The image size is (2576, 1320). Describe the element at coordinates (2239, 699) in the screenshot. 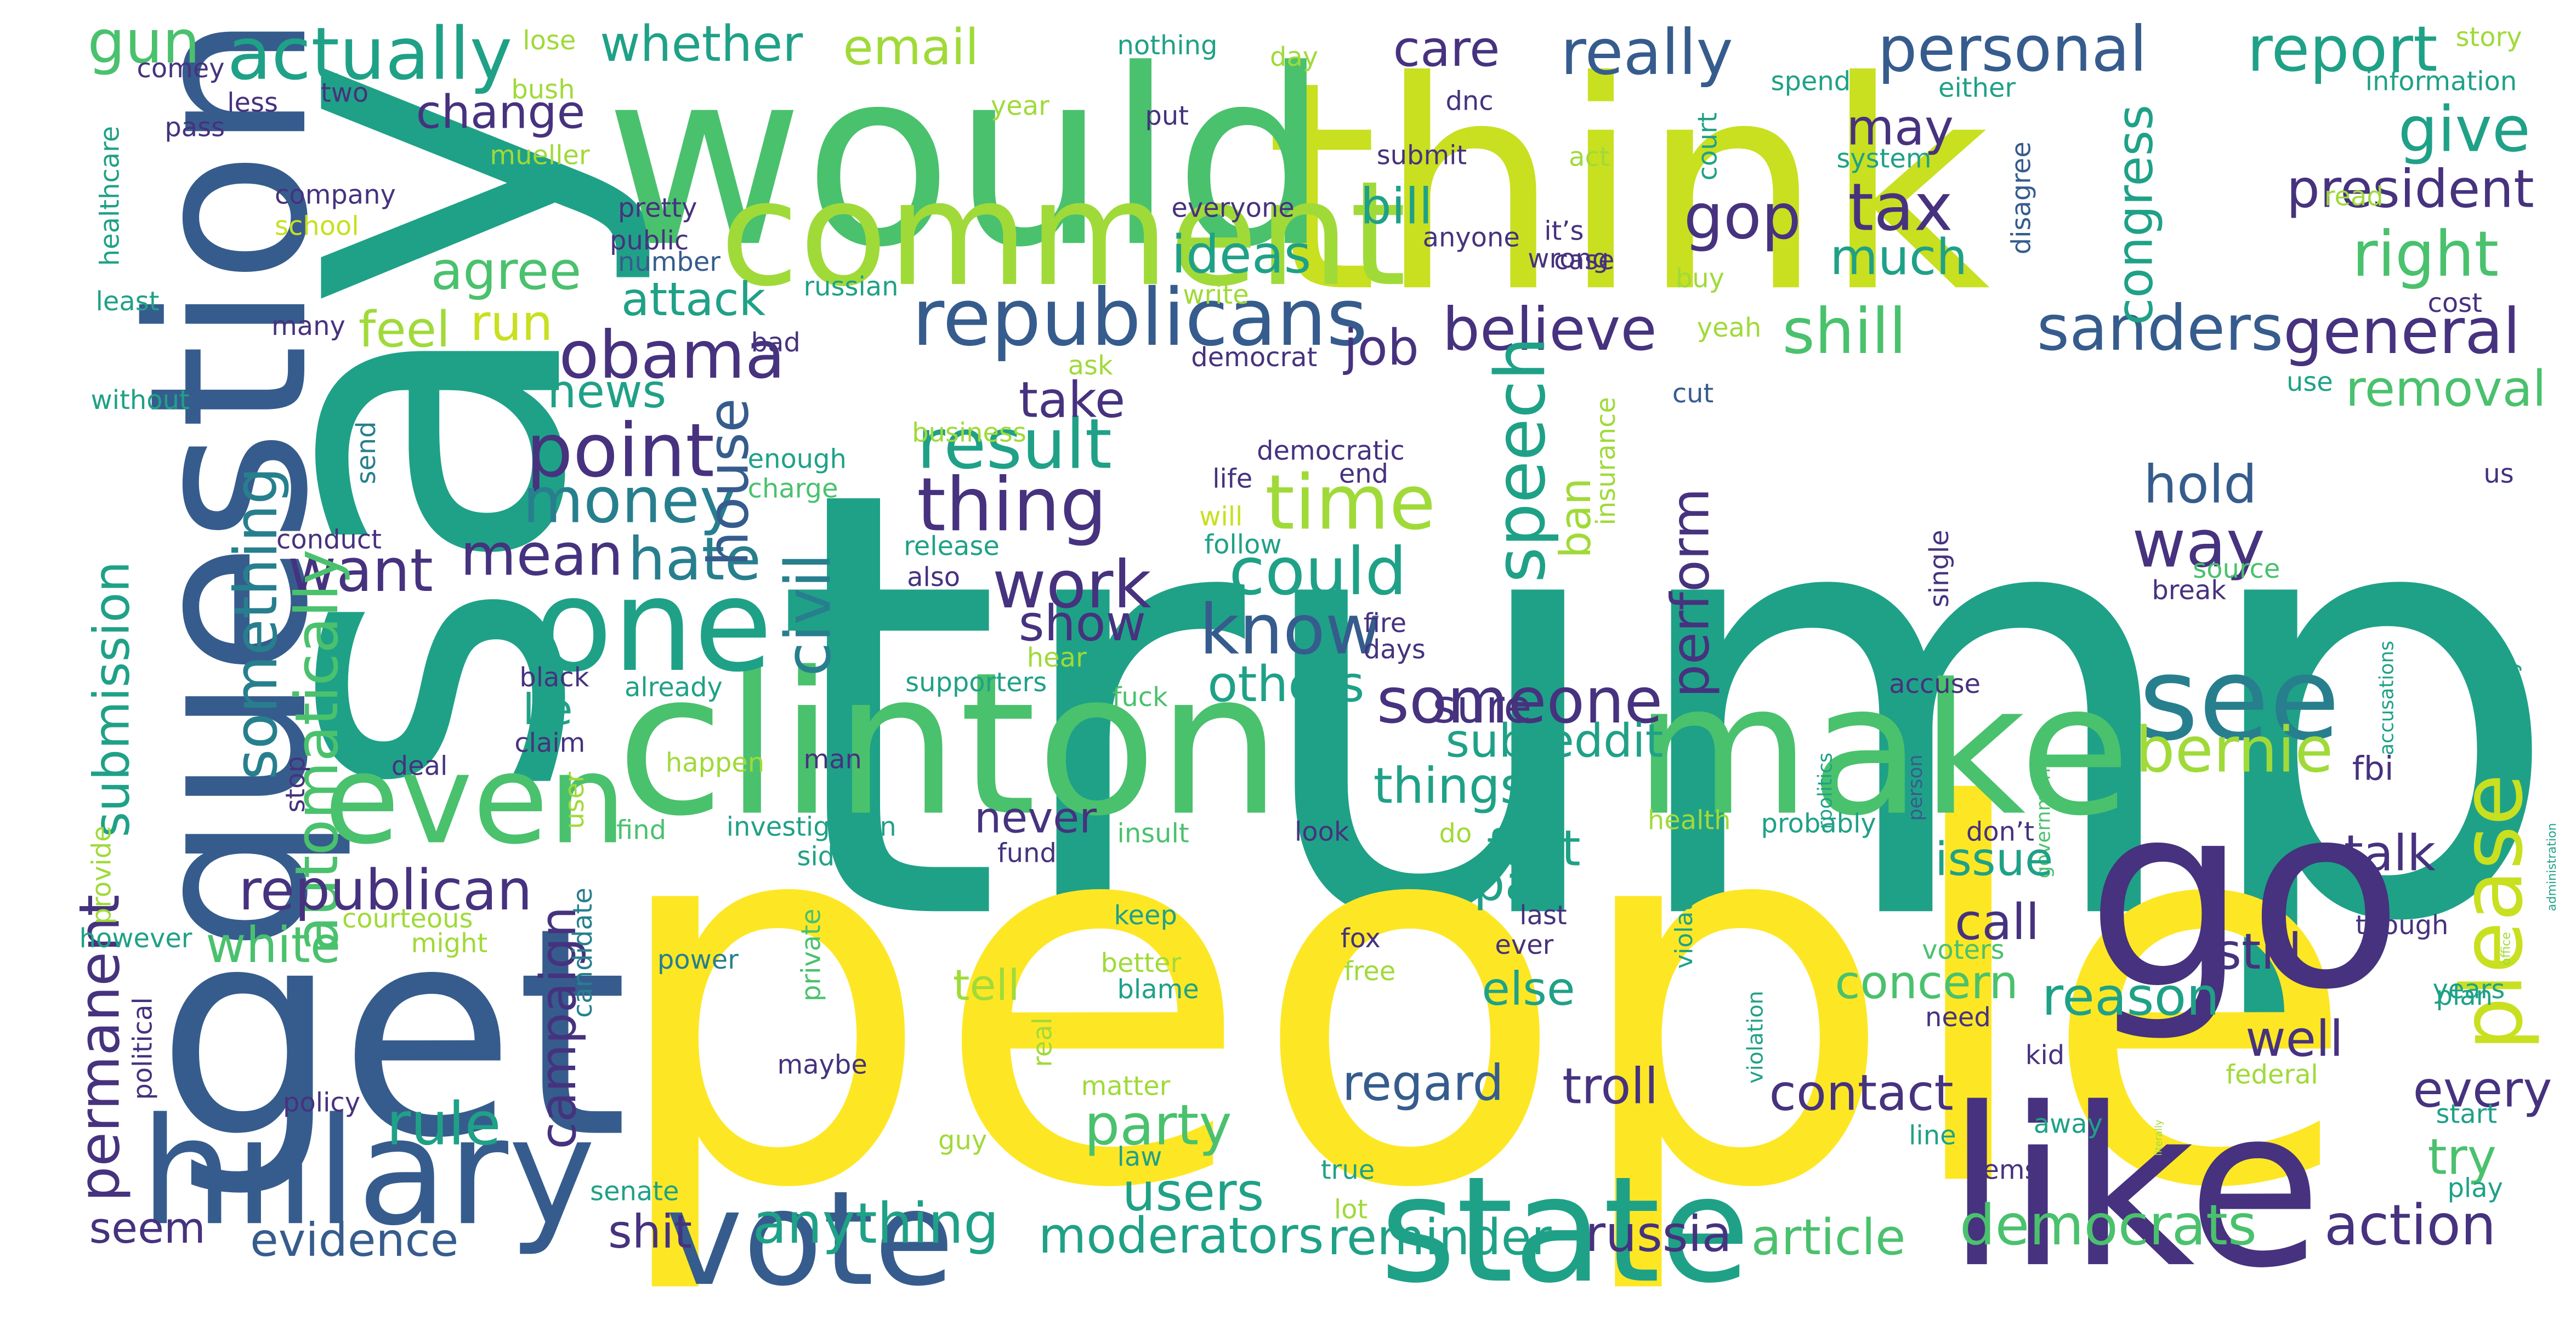

I see `cloud-word-see: see` at that location.